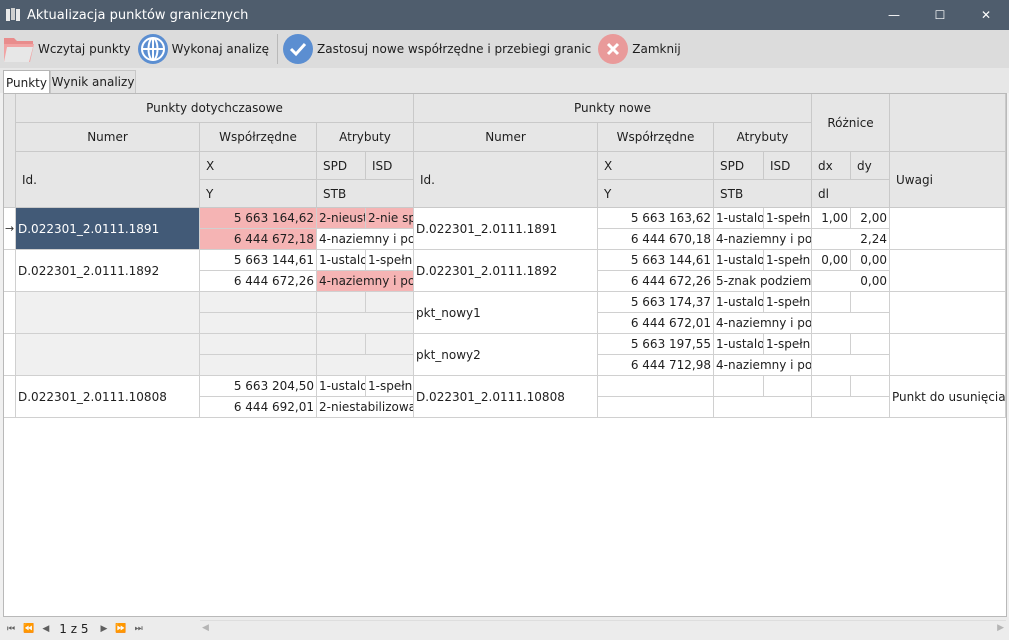 The width and height of the screenshot is (1009, 640). What do you see at coordinates (10, 229) in the screenshot?
I see `row-indicator: →` at bounding box center [10, 229].